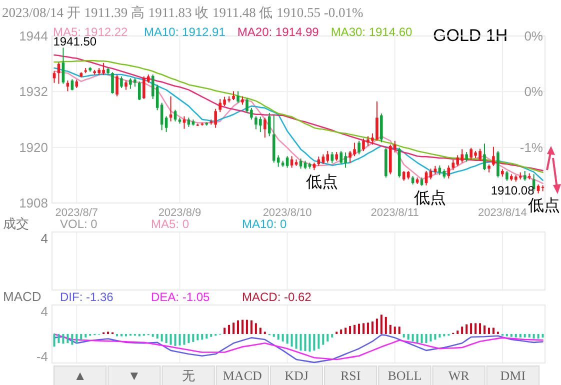 The image size is (561, 385). I want to click on y-tick-label: 1932, so click(33, 92).